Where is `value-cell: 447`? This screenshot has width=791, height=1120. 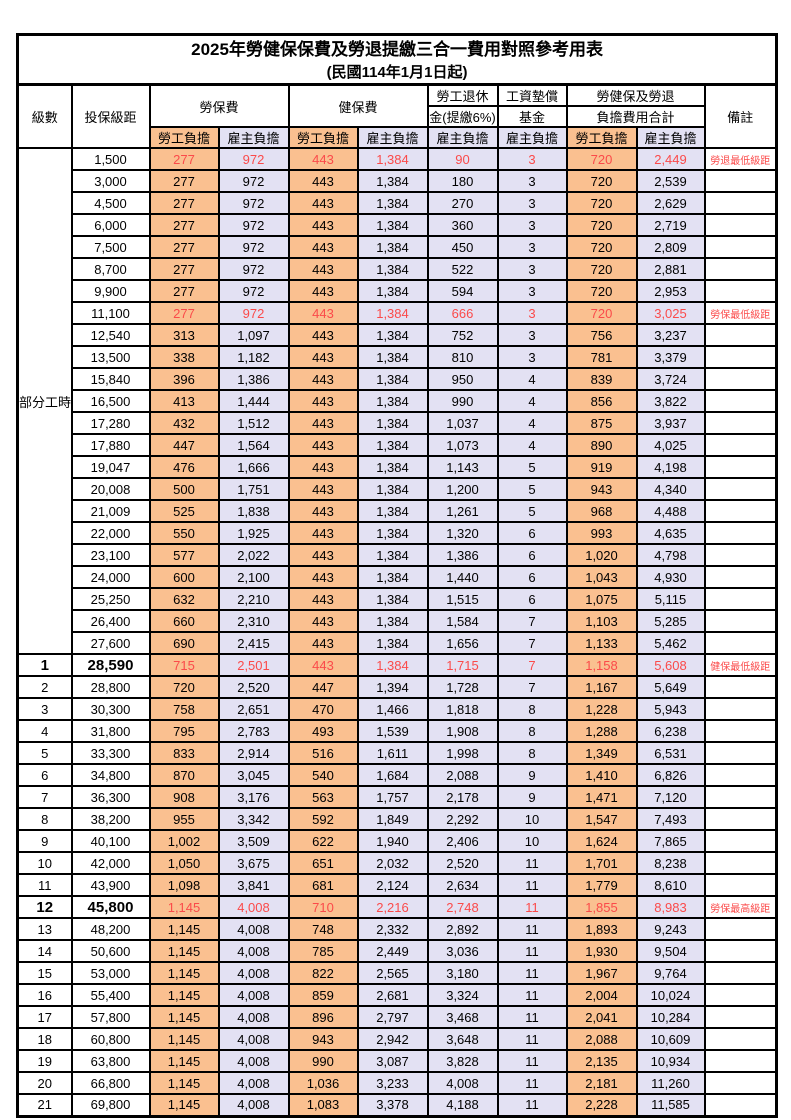
value-cell: 447 is located at coordinates (184, 445).